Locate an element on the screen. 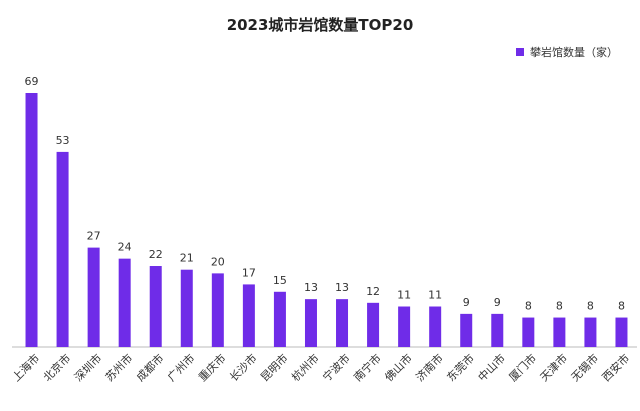  x-tick-label-5: 广州市 is located at coordinates (180, 367).